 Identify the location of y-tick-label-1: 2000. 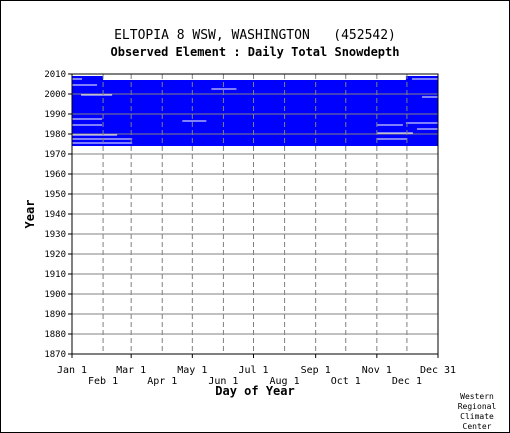
(55, 95).